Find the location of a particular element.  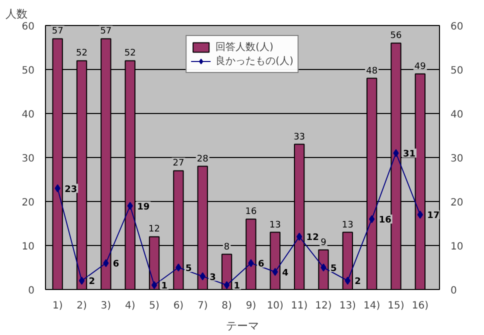

x-tick-label: 6) is located at coordinates (178, 306).